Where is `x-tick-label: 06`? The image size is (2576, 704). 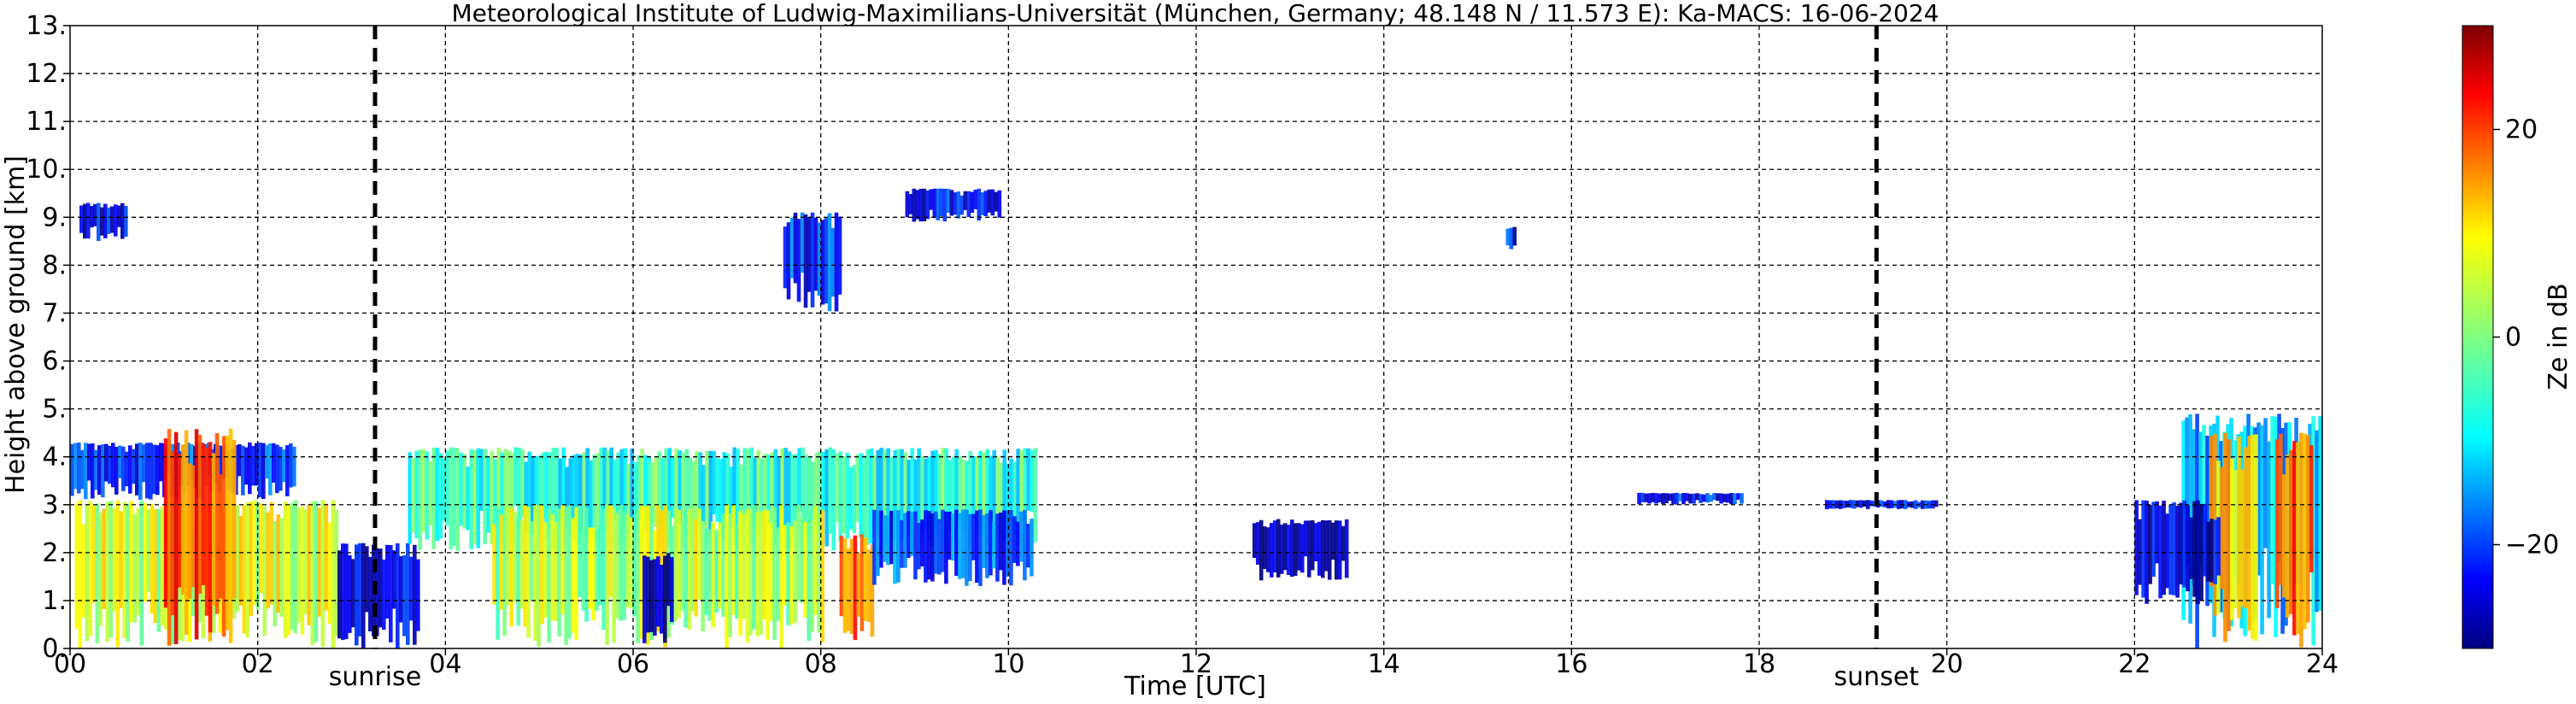
x-tick-label: 06 is located at coordinates (633, 664).